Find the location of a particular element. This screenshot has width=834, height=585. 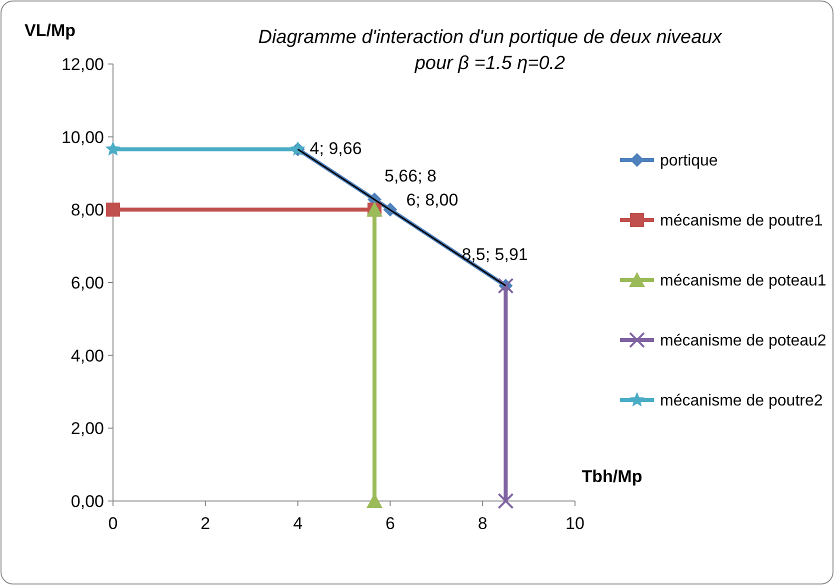

annotation: 6; 8,00 is located at coordinates (432, 200).